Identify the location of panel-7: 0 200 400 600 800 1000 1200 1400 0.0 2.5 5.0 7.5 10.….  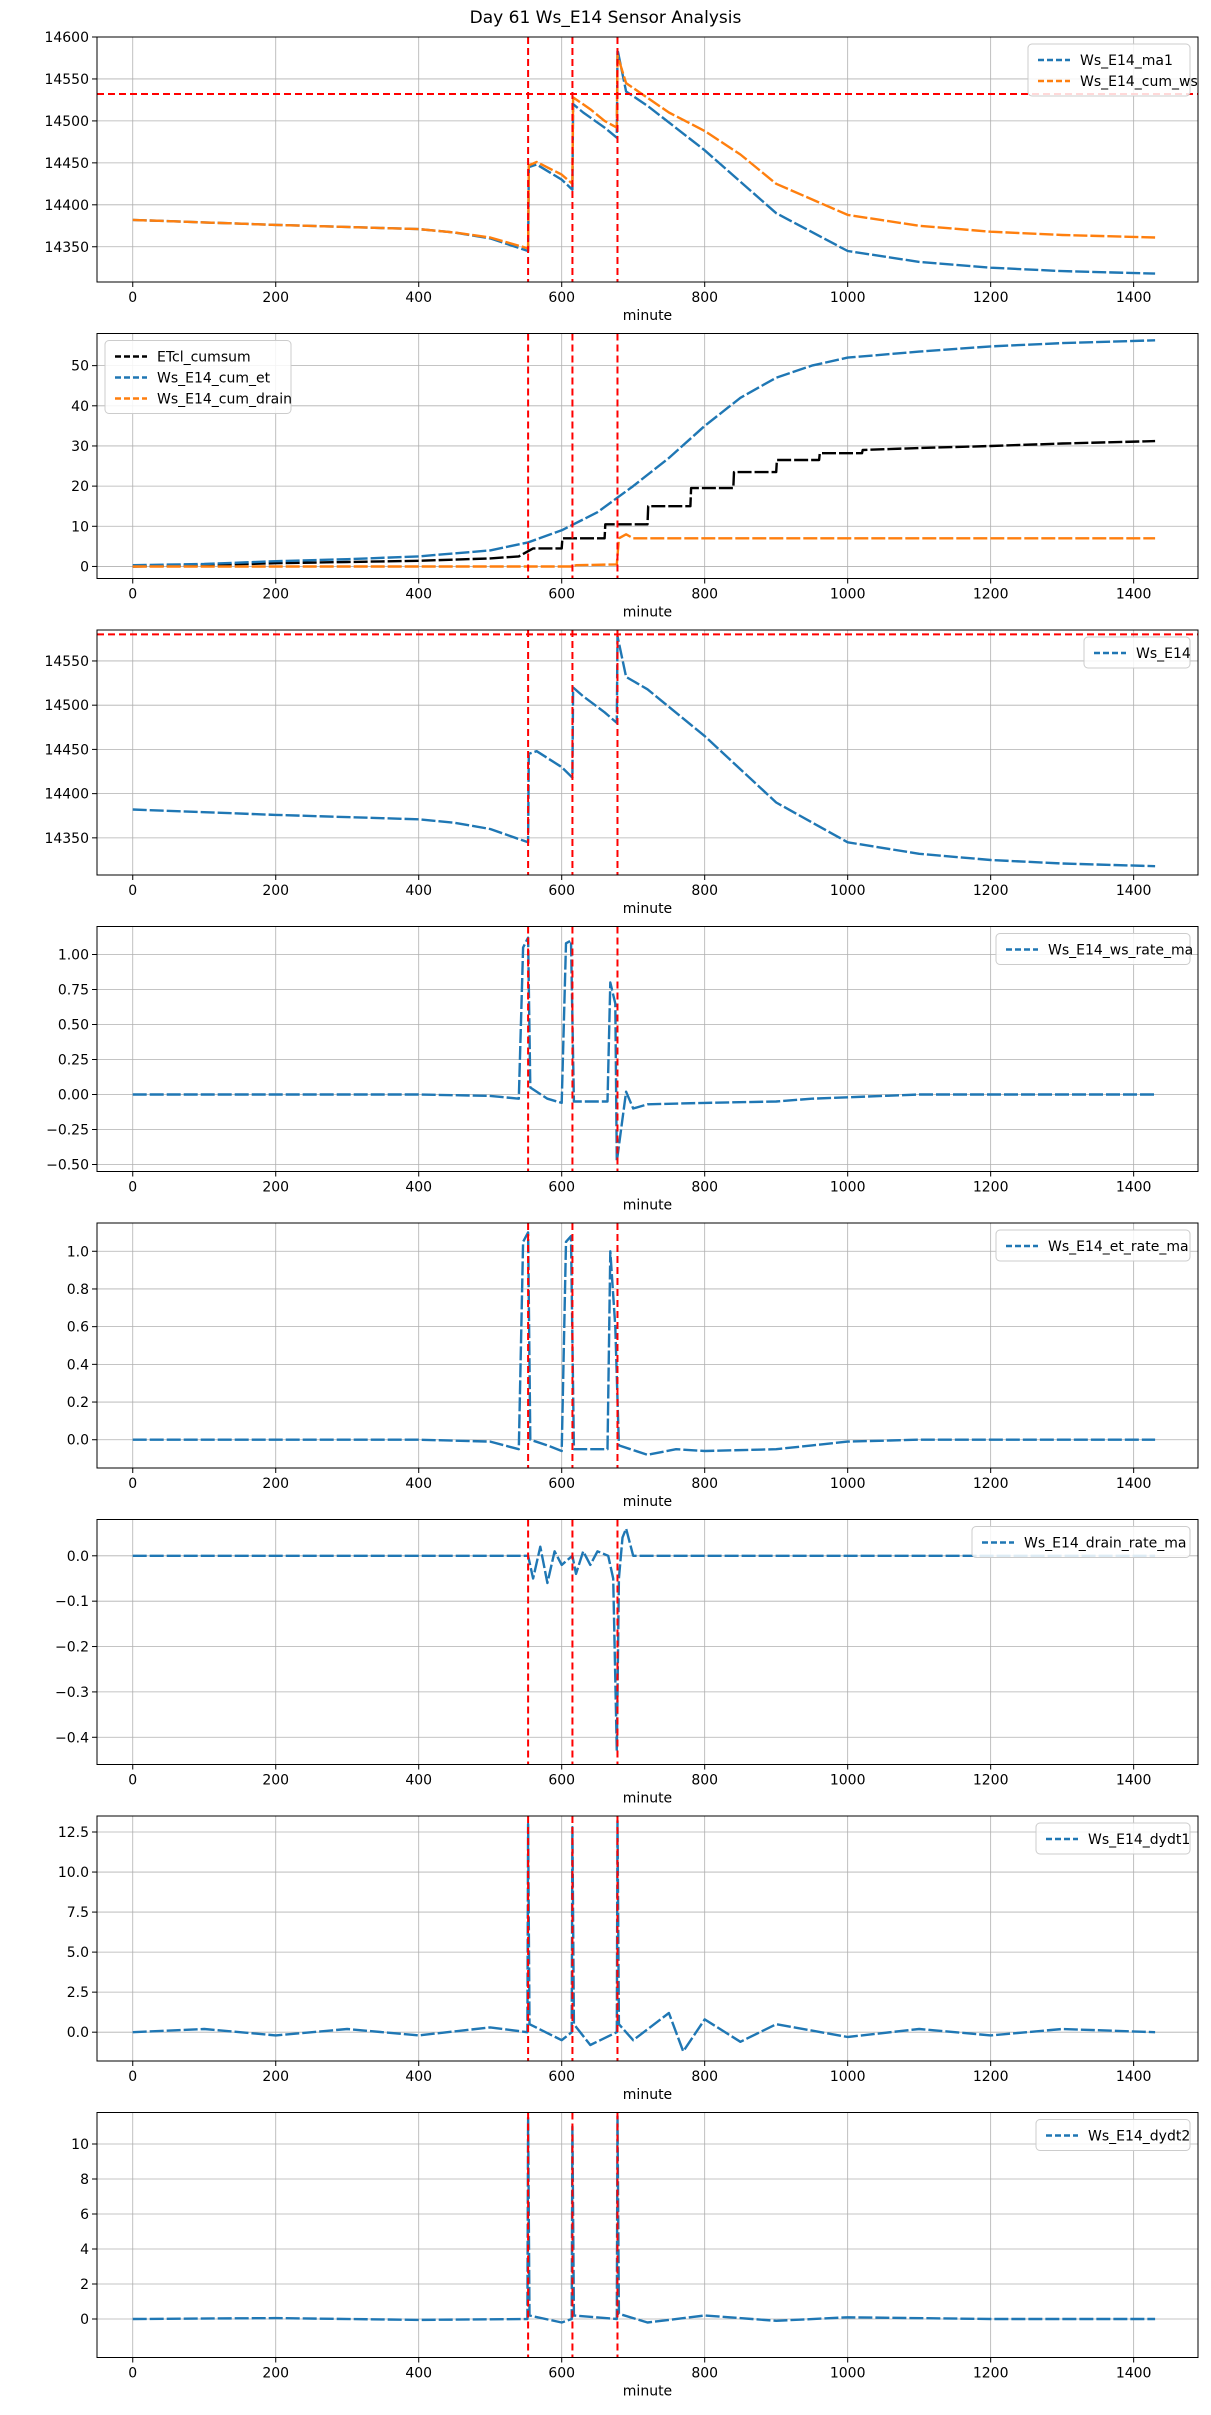
(628, 1959).